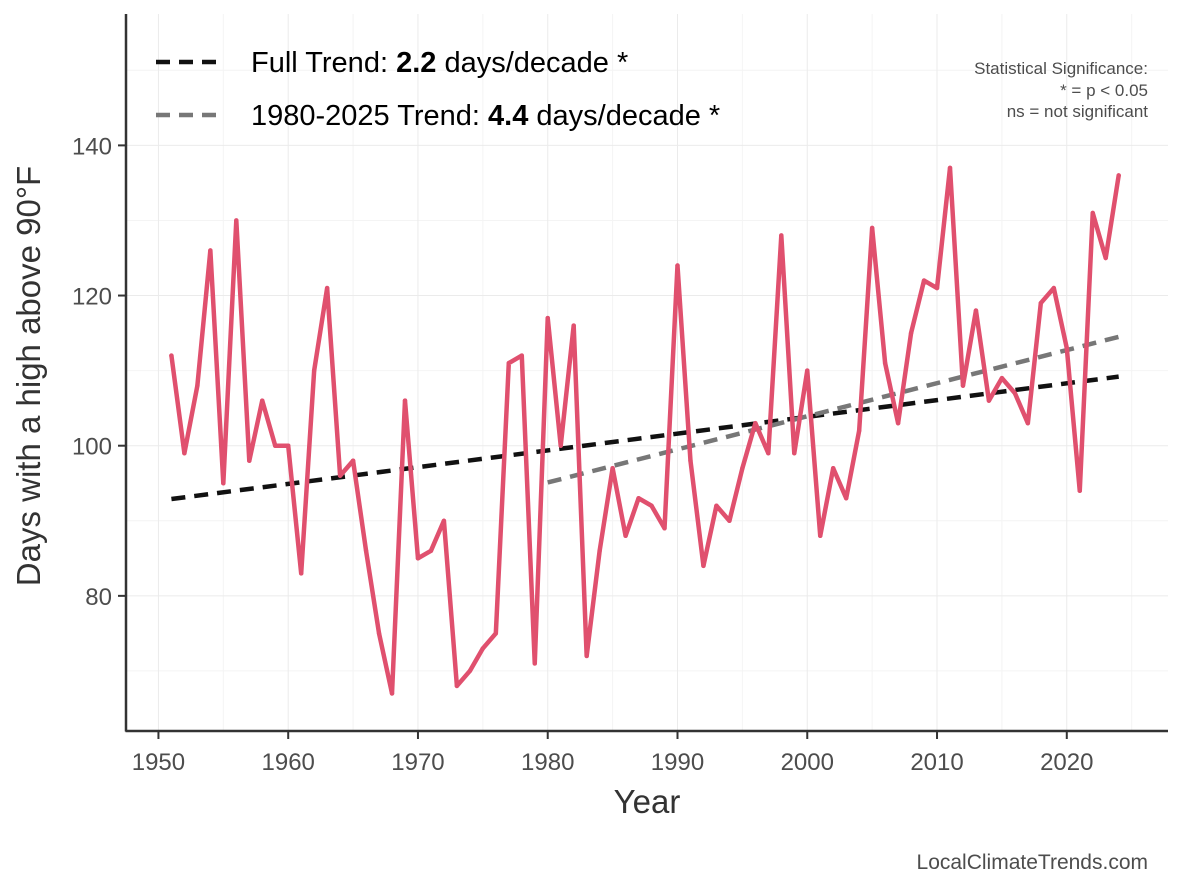 This screenshot has height=889, width=1184. I want to click on legend-suffix-1980-trend: days/decade *, so click(624, 116).